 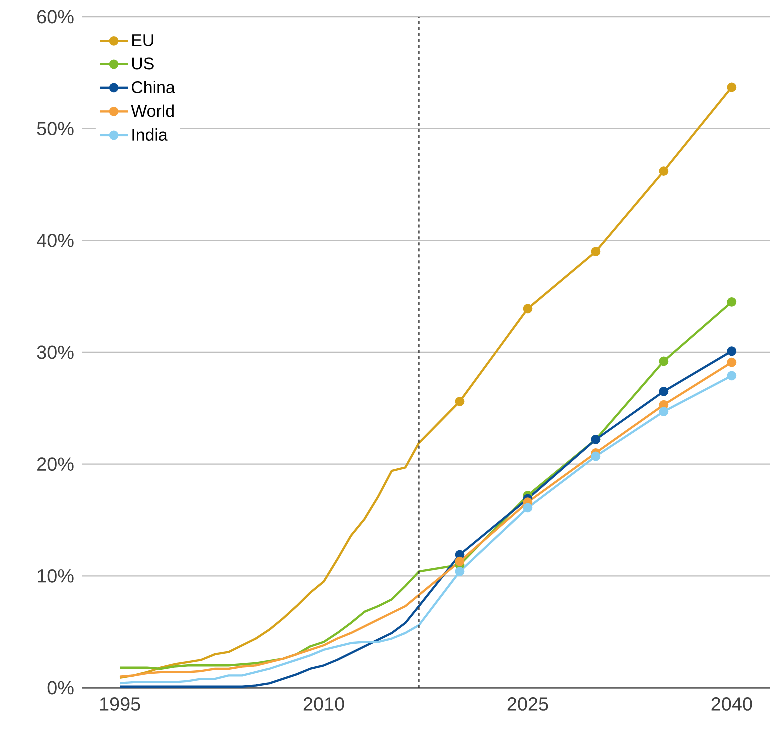 What do you see at coordinates (56, 465) in the screenshot?
I see `y-tick-label: 20%` at bounding box center [56, 465].